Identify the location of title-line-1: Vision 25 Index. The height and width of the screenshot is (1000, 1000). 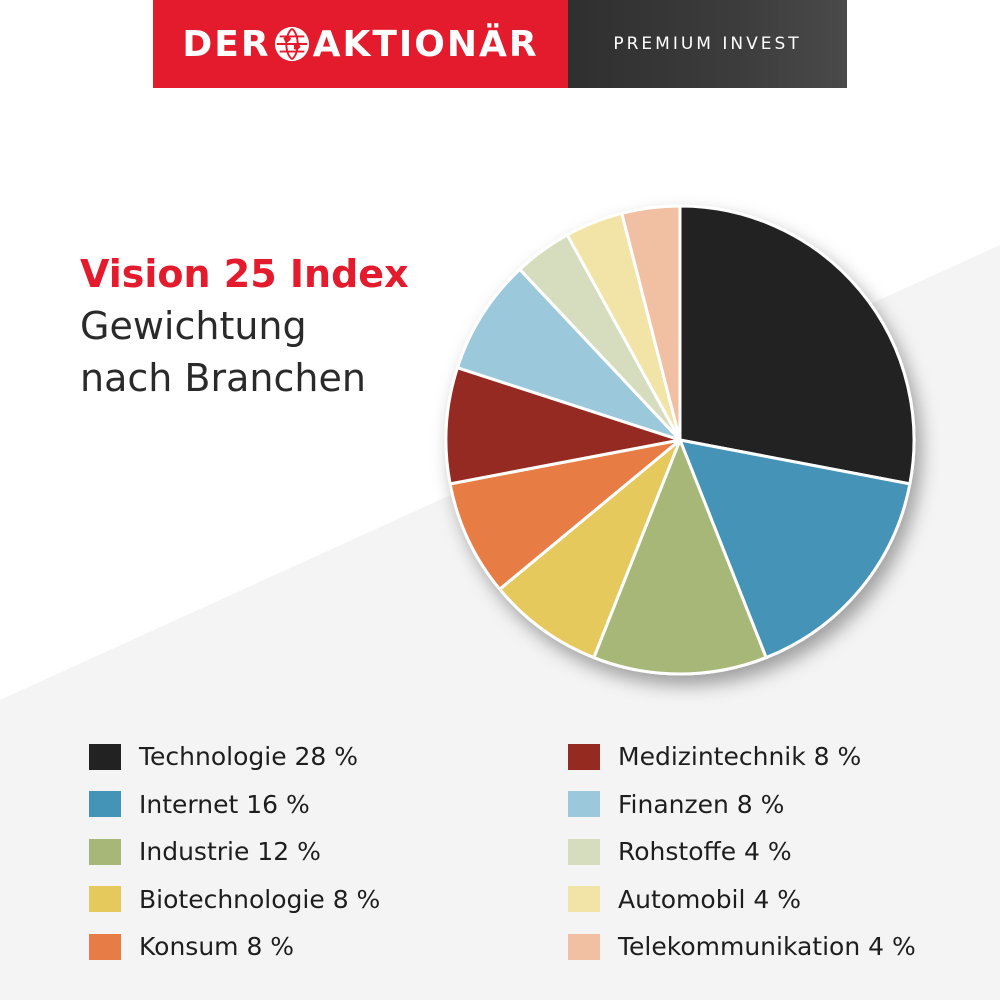
(244, 274).